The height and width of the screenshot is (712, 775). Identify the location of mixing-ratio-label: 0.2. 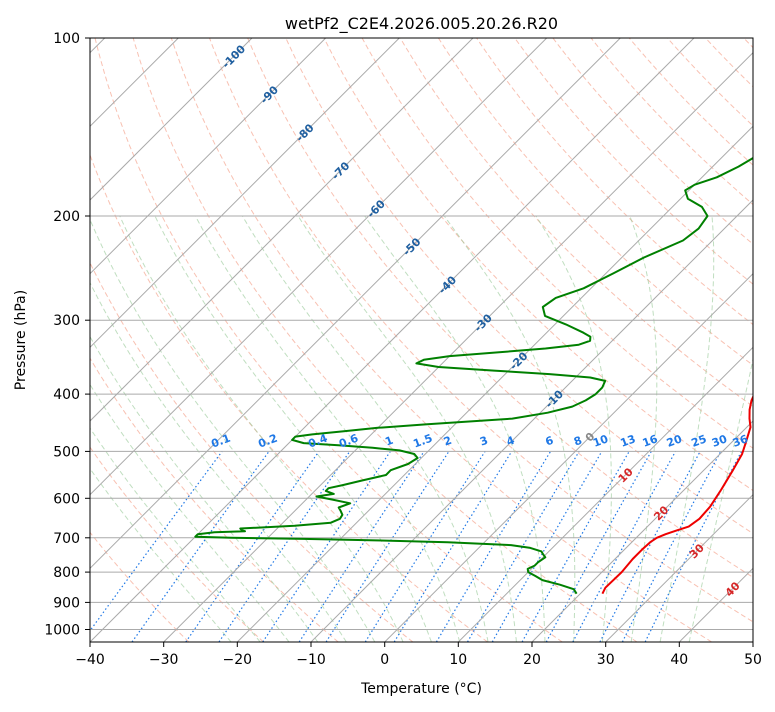
(267, 441).